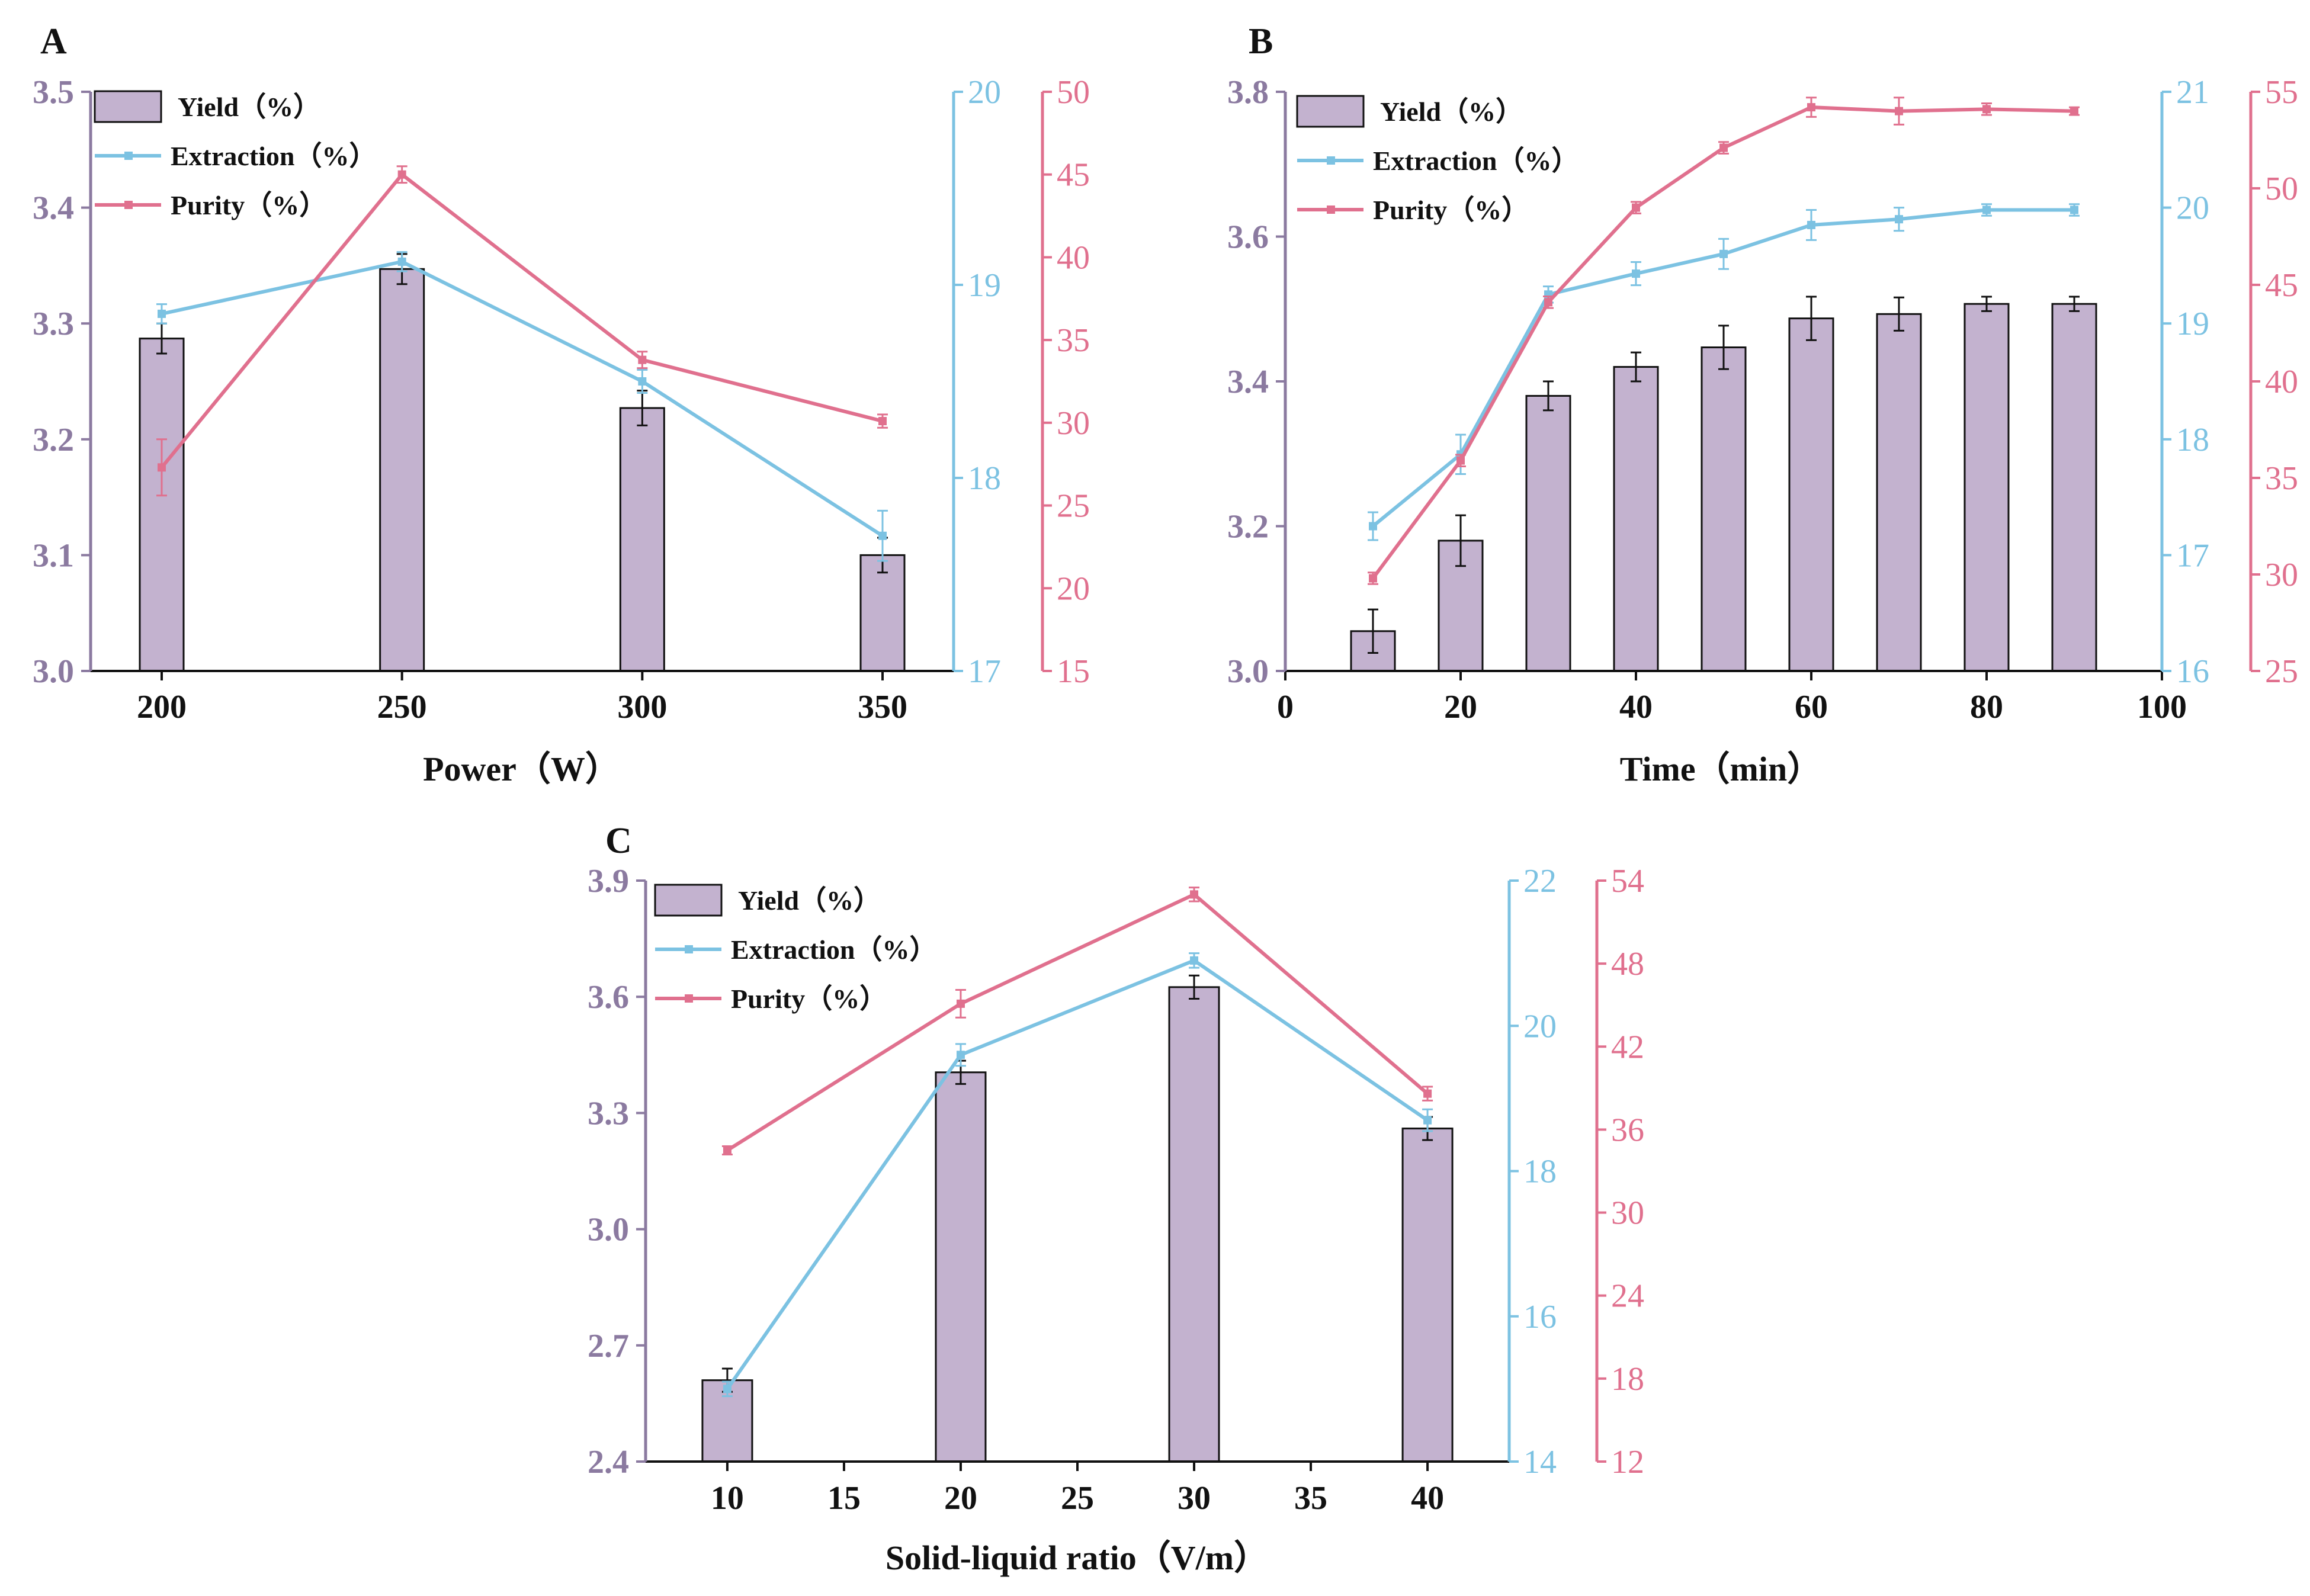  I want to click on yield-tick-label: 3.2, so click(1248, 527).